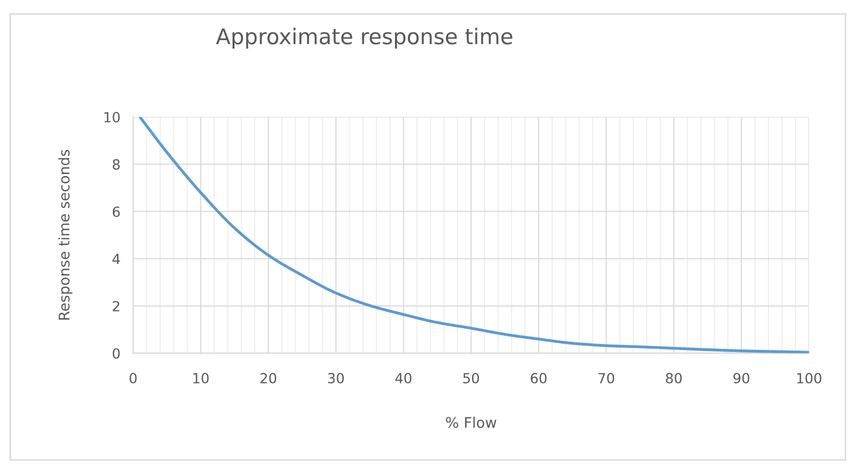 The width and height of the screenshot is (848, 466). Describe the element at coordinates (268, 378) in the screenshot. I see `x-tick-label: 20` at that location.